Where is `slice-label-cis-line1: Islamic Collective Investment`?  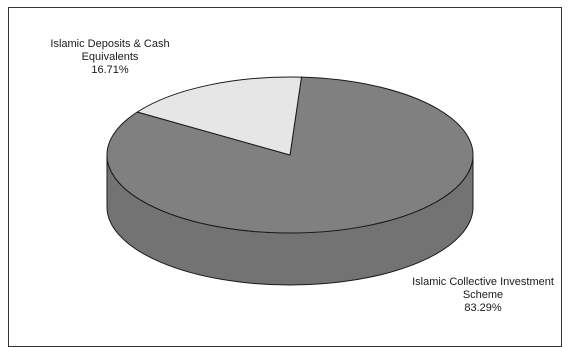 slice-label-cis-line1: Islamic Collective Investment is located at coordinates (483, 282).